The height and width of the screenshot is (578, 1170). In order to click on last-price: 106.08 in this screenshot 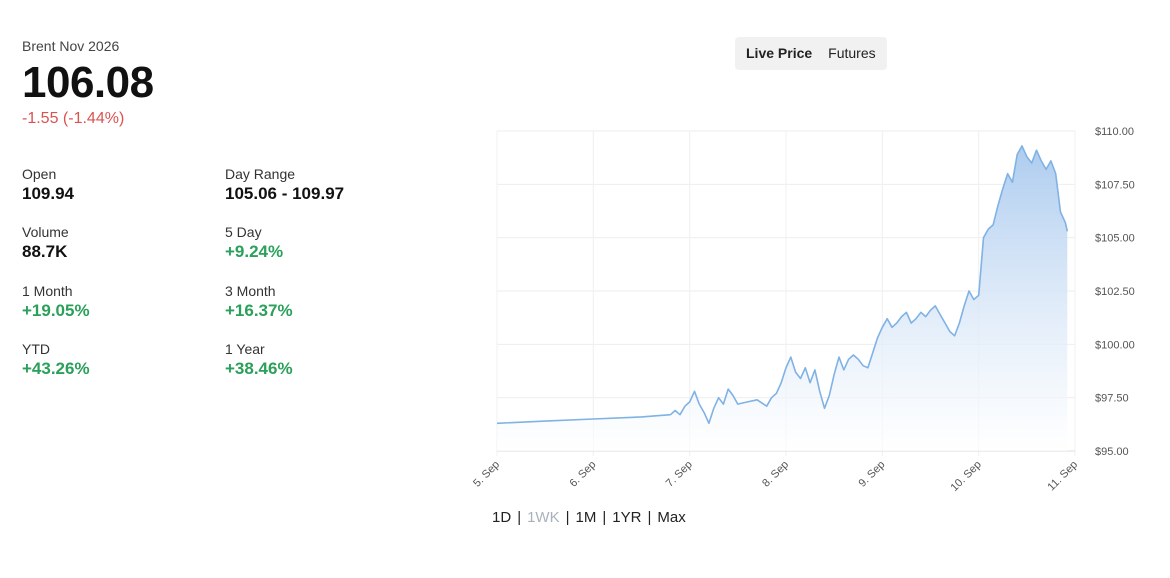, I will do `click(88, 82)`.